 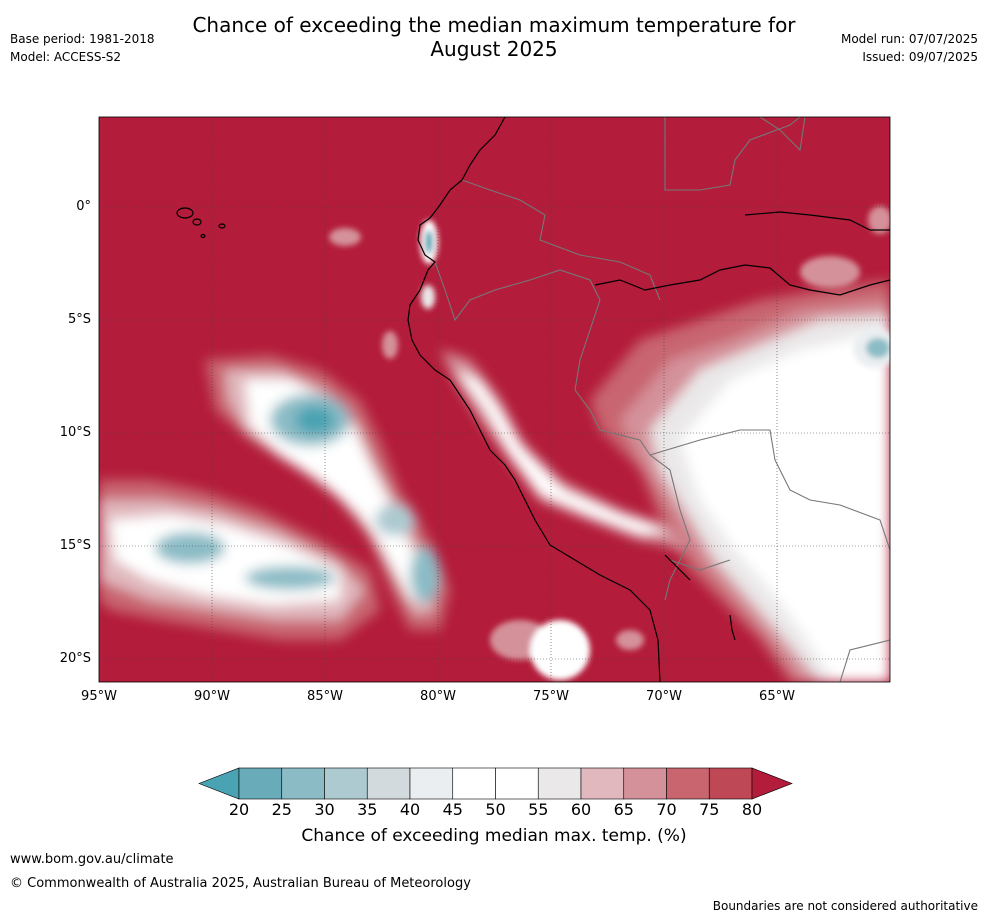 I want to click on colorbar, so click(x=495, y=783).